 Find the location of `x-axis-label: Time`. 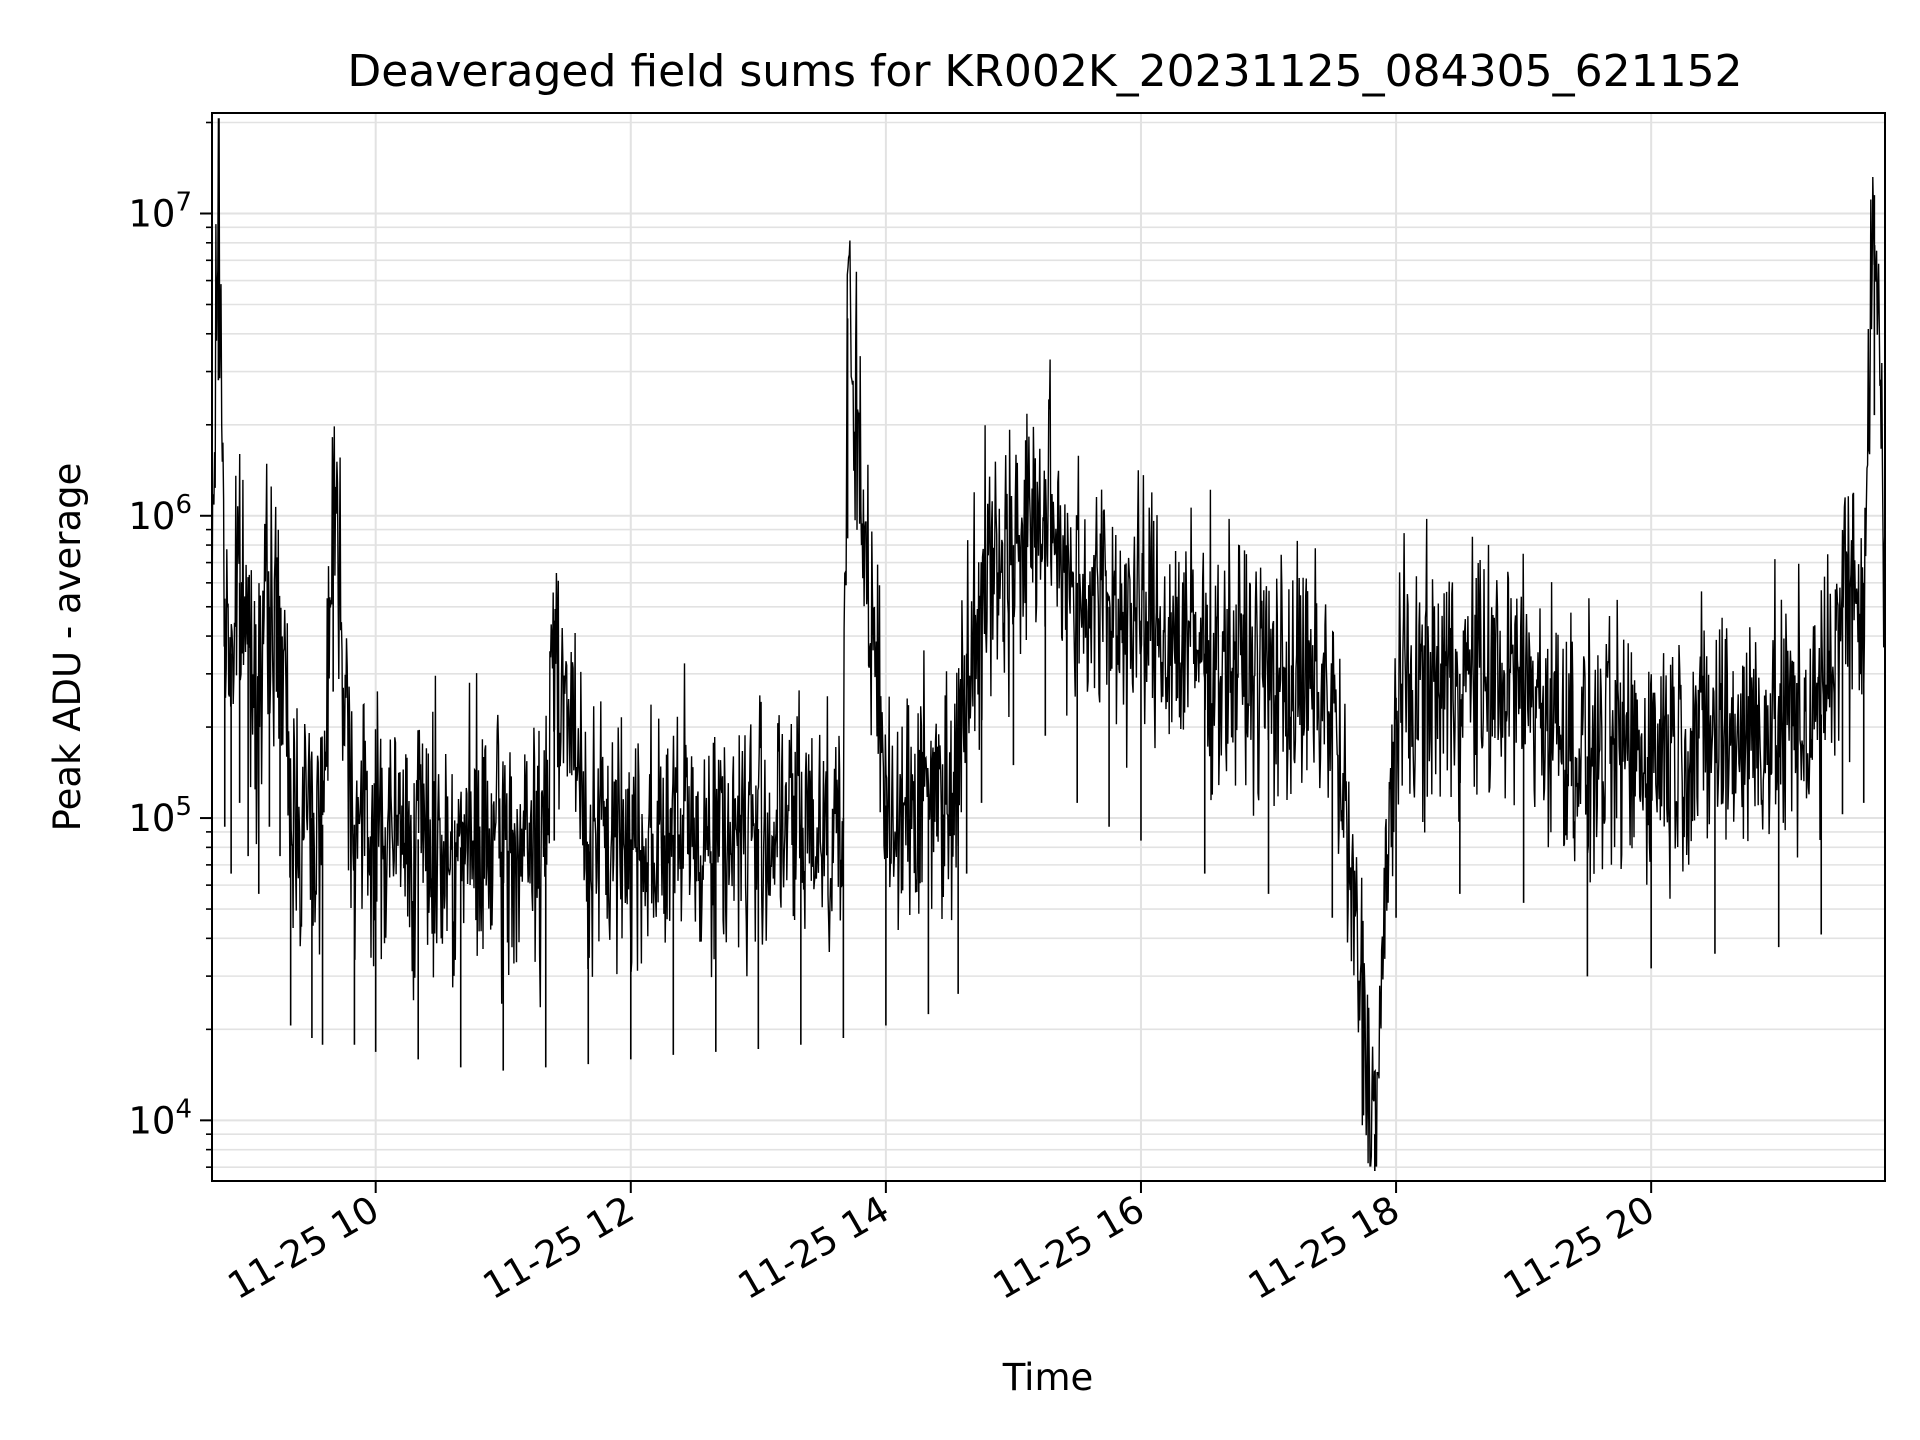

x-axis-label: Time is located at coordinates (1048, 1377).